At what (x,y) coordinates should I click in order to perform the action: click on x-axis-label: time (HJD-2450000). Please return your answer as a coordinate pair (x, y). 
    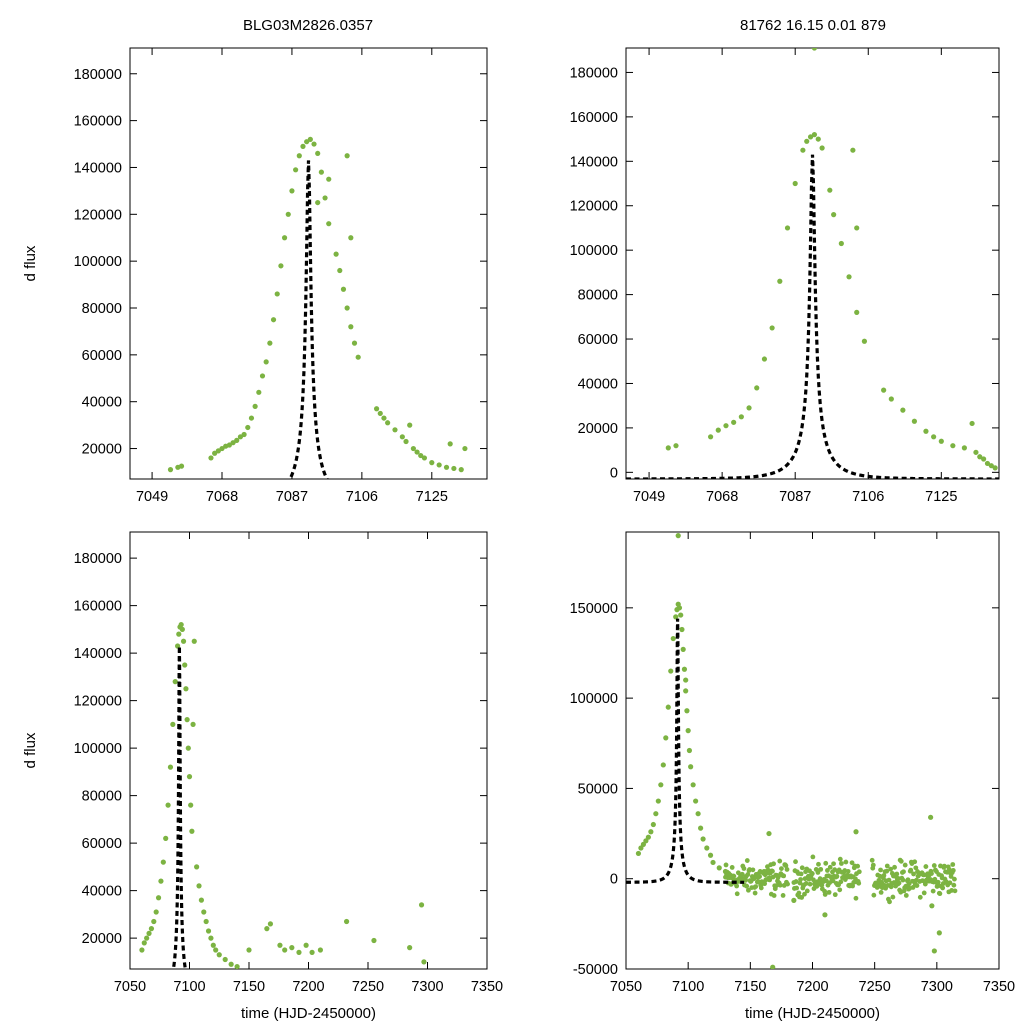
    Looking at the image, I should click on (812, 1013).